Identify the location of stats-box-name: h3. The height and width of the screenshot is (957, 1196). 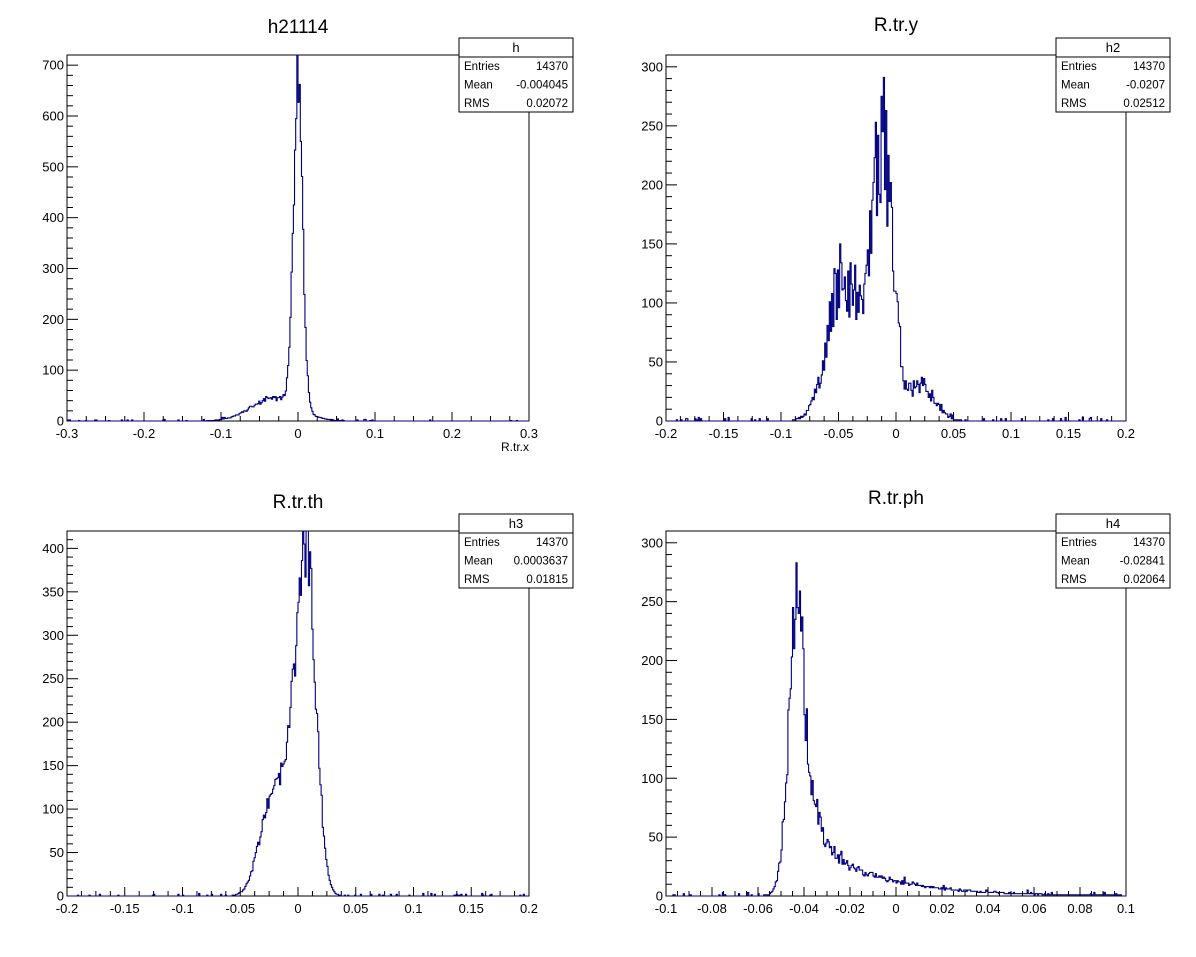
(516, 523).